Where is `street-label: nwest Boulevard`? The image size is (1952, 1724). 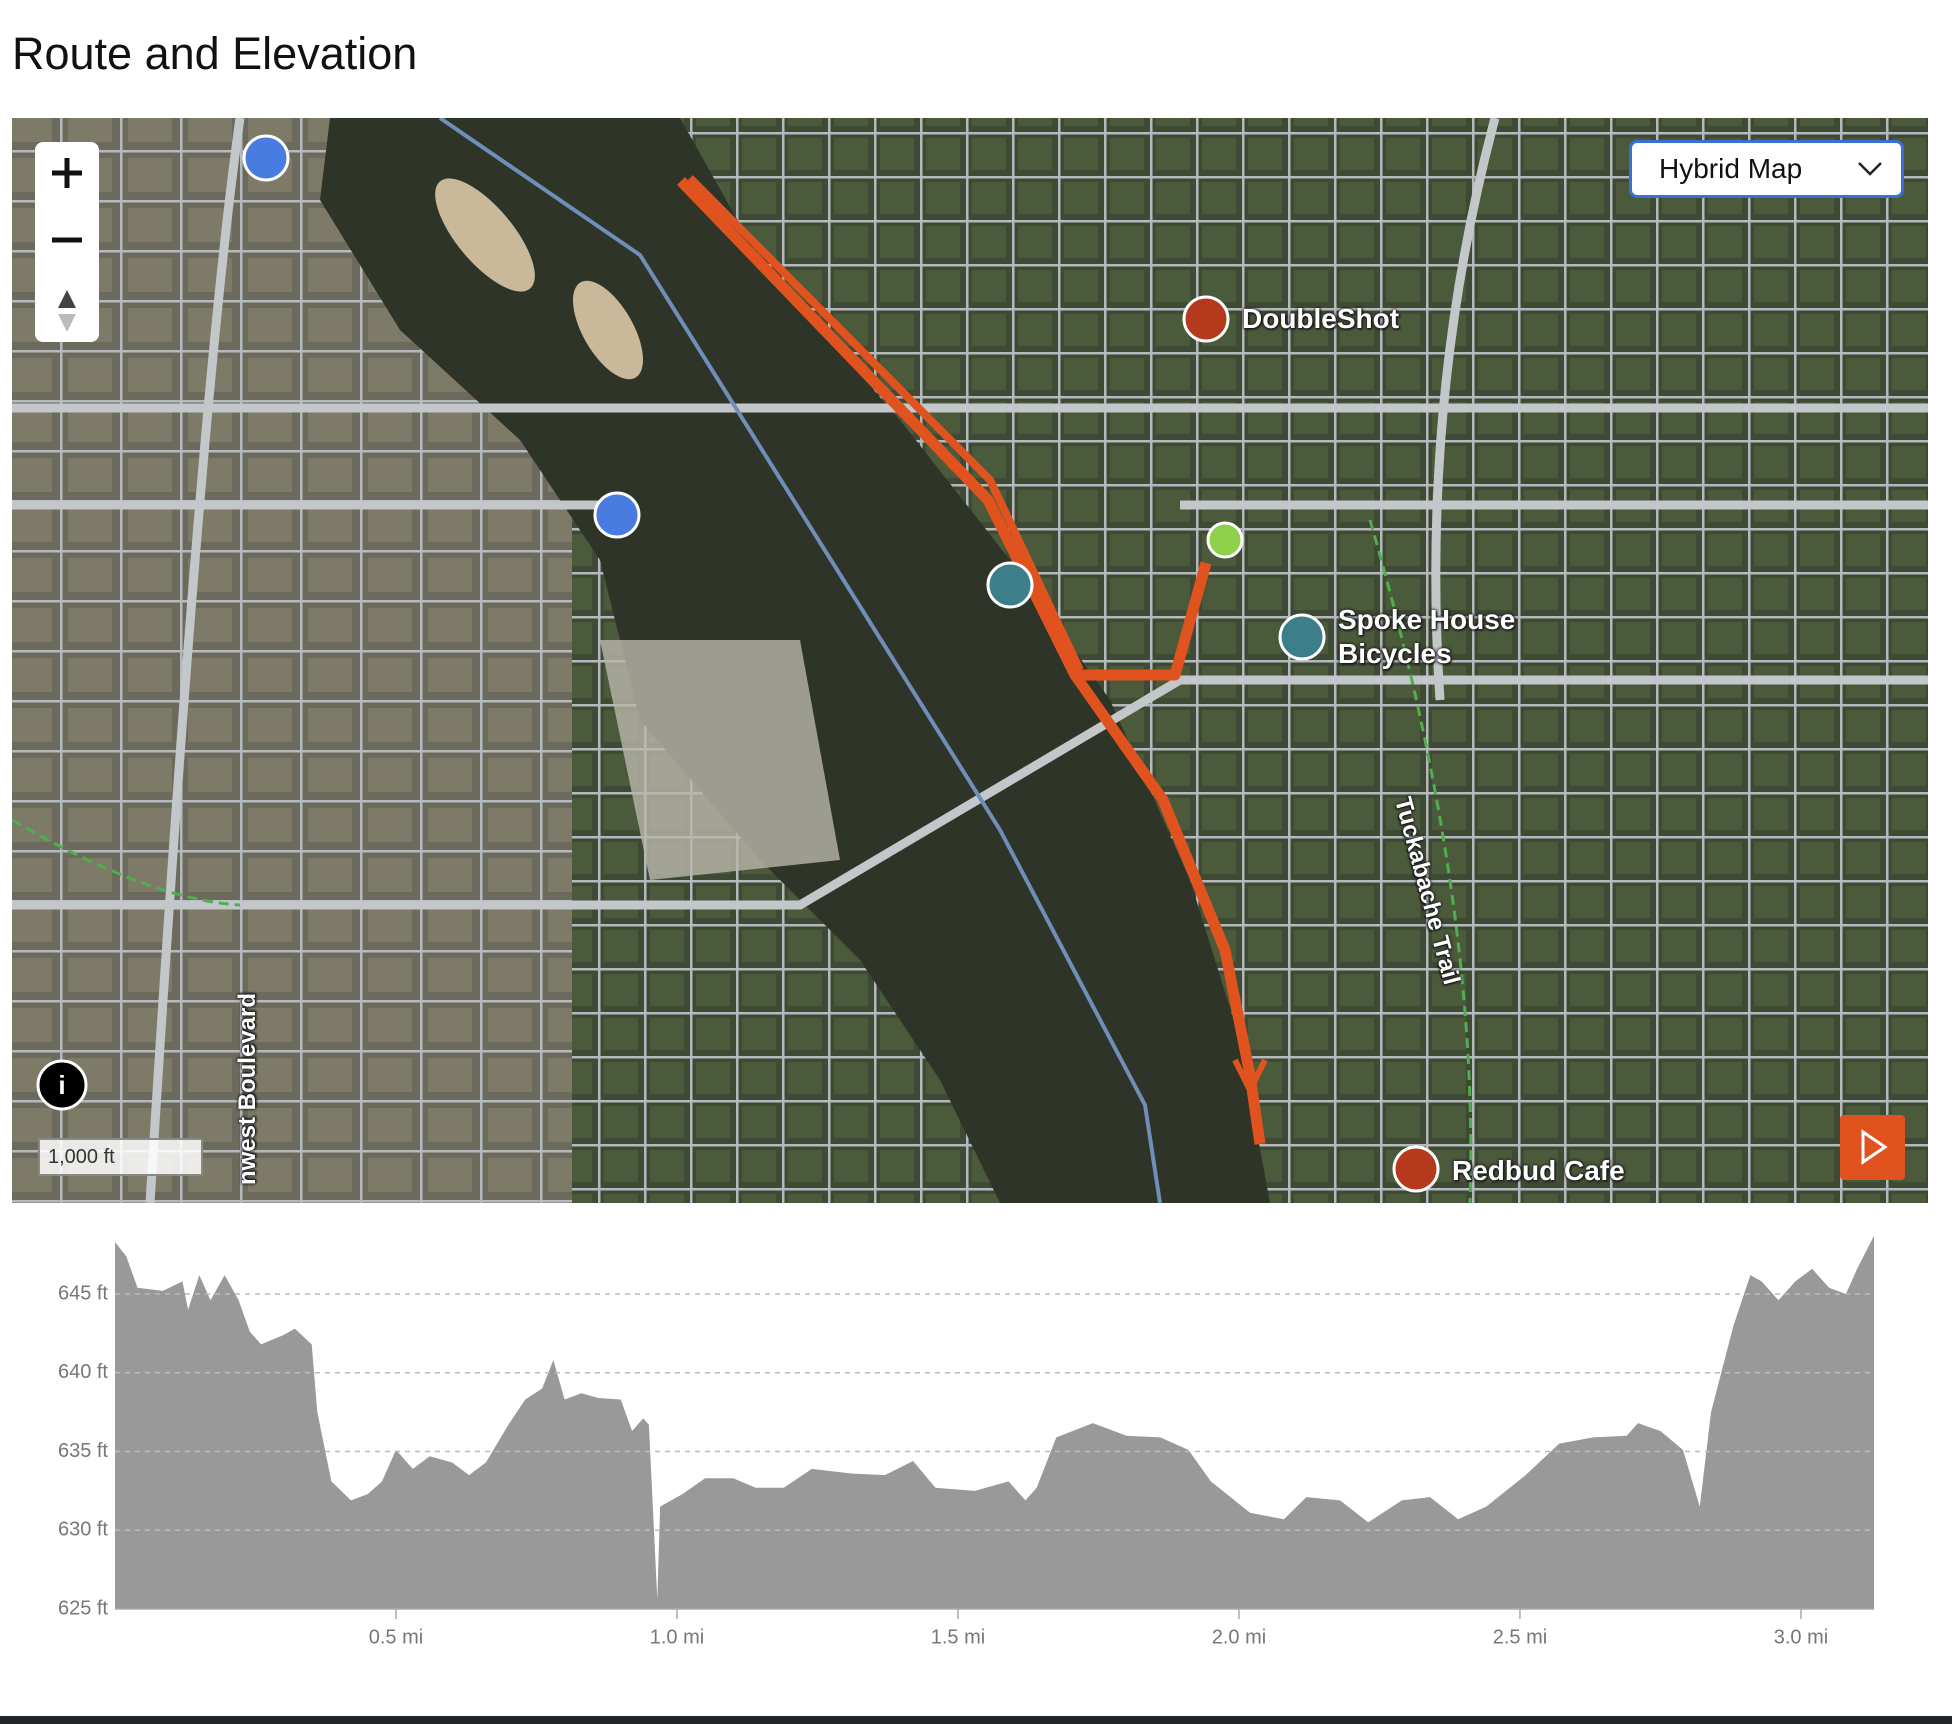 street-label: nwest Boulevard is located at coordinates (248, 1089).